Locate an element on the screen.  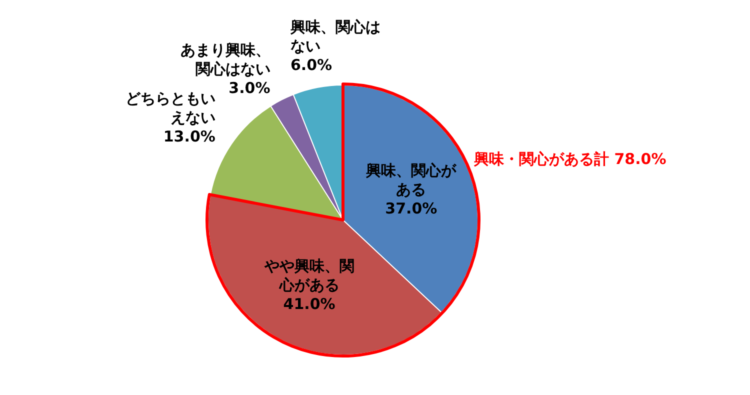
slice-label: 興味、関心がある is located at coordinates (411, 179).